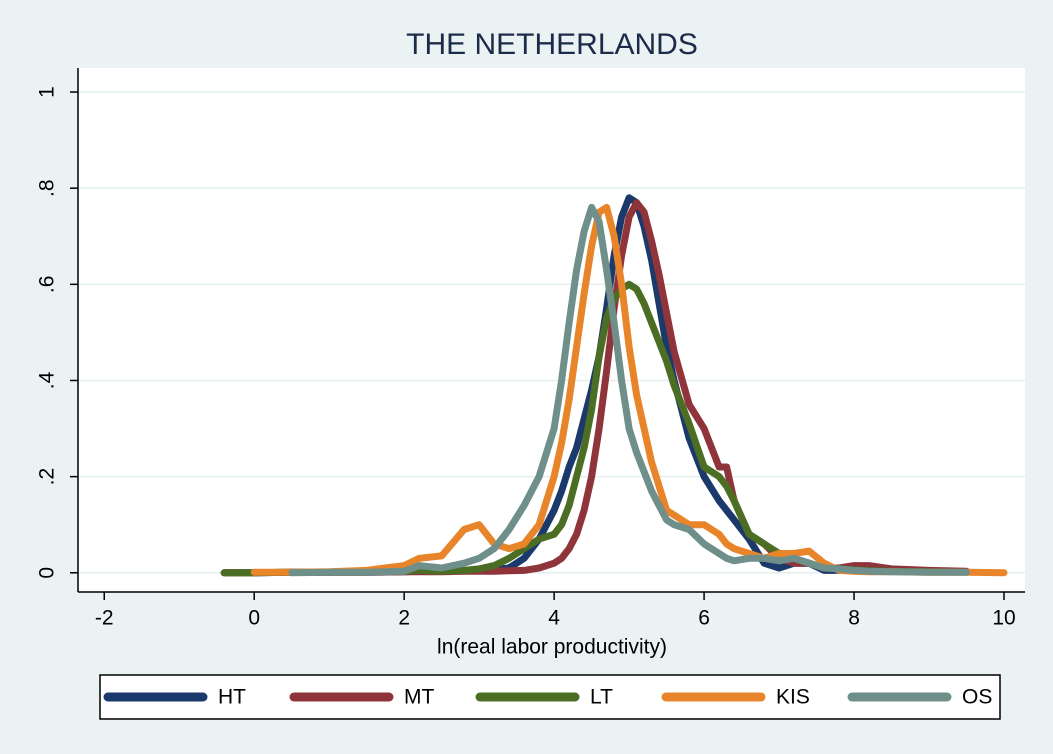 Image resolution: width=1053 pixels, height=754 pixels. I want to click on x-tick-label: 6, so click(704, 618).